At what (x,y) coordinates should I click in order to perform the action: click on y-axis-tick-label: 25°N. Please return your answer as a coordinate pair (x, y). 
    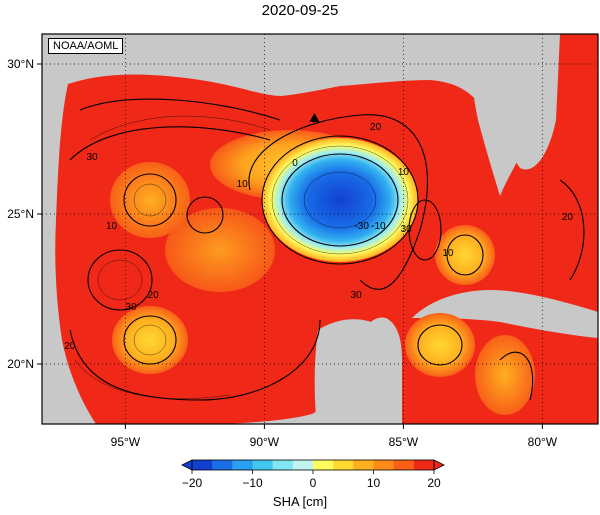
    Looking at the image, I should click on (20, 214).